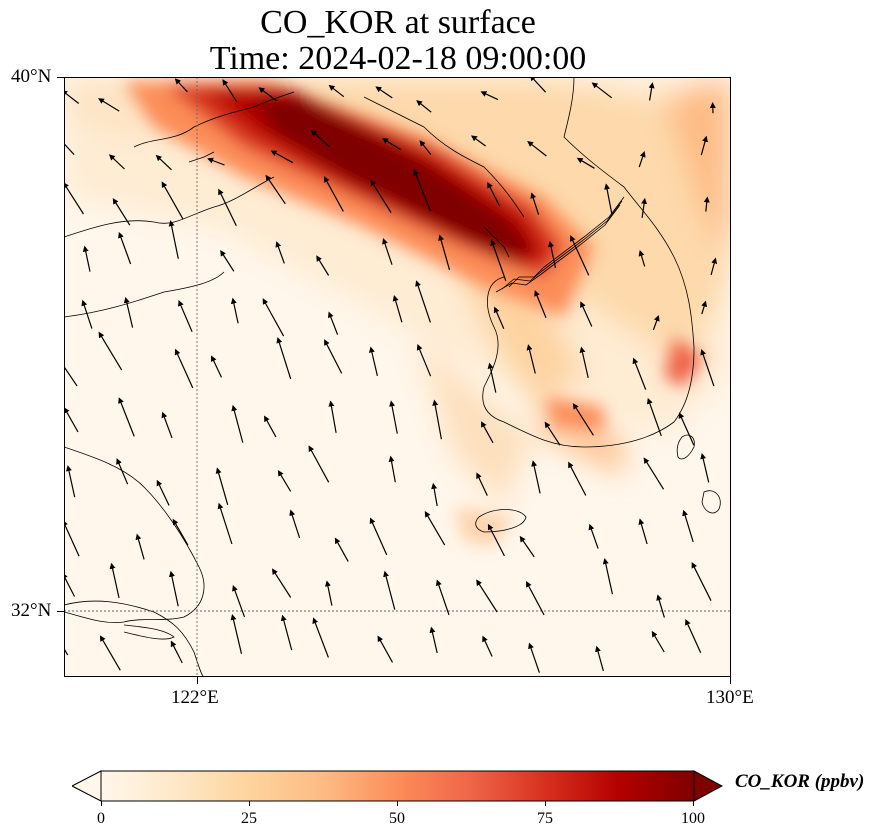 The height and width of the screenshot is (839, 886). I want to click on colorbar-body, so click(397, 786).